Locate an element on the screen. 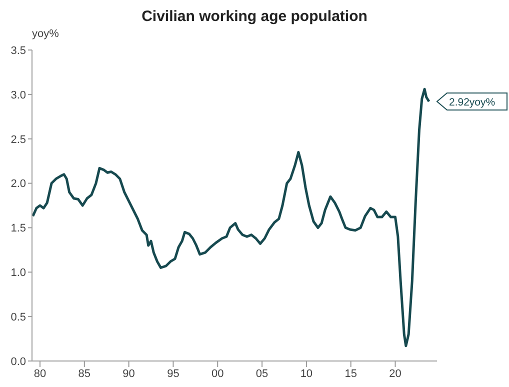 Image resolution: width=509 pixels, height=387 pixels. x-tick-label: 15 is located at coordinates (350, 374).